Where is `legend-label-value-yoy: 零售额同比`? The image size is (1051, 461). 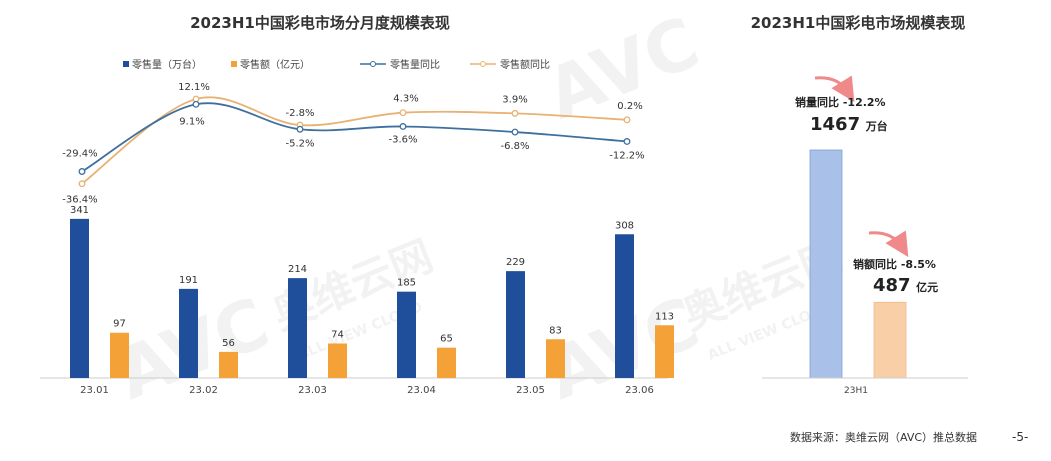
legend-label-value-yoy: 零售额同比 is located at coordinates (525, 64).